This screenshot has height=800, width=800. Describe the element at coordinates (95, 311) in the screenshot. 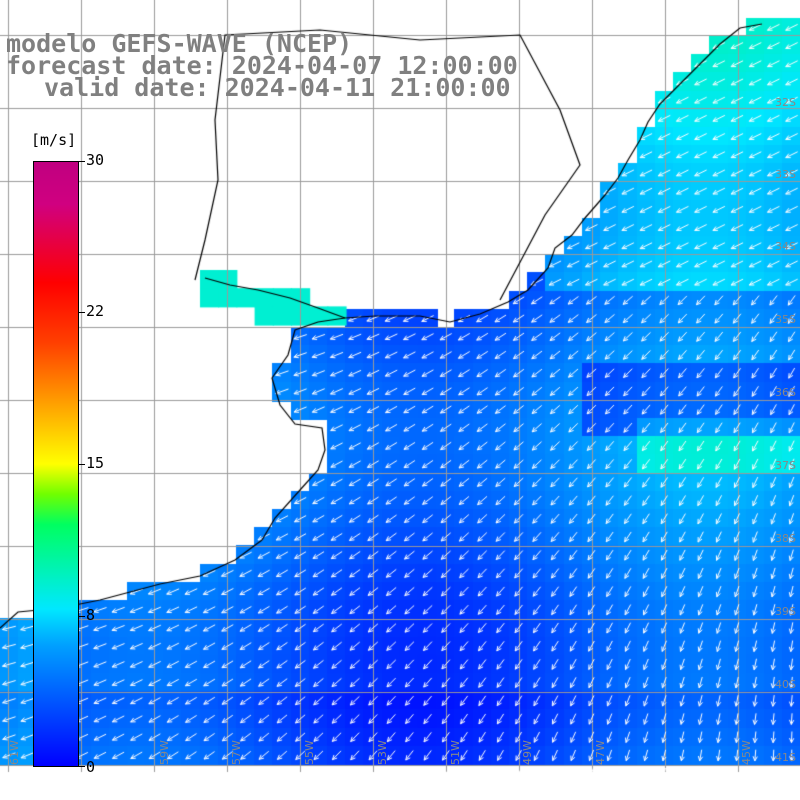

I see `colorbar-tick-22: 22` at that location.